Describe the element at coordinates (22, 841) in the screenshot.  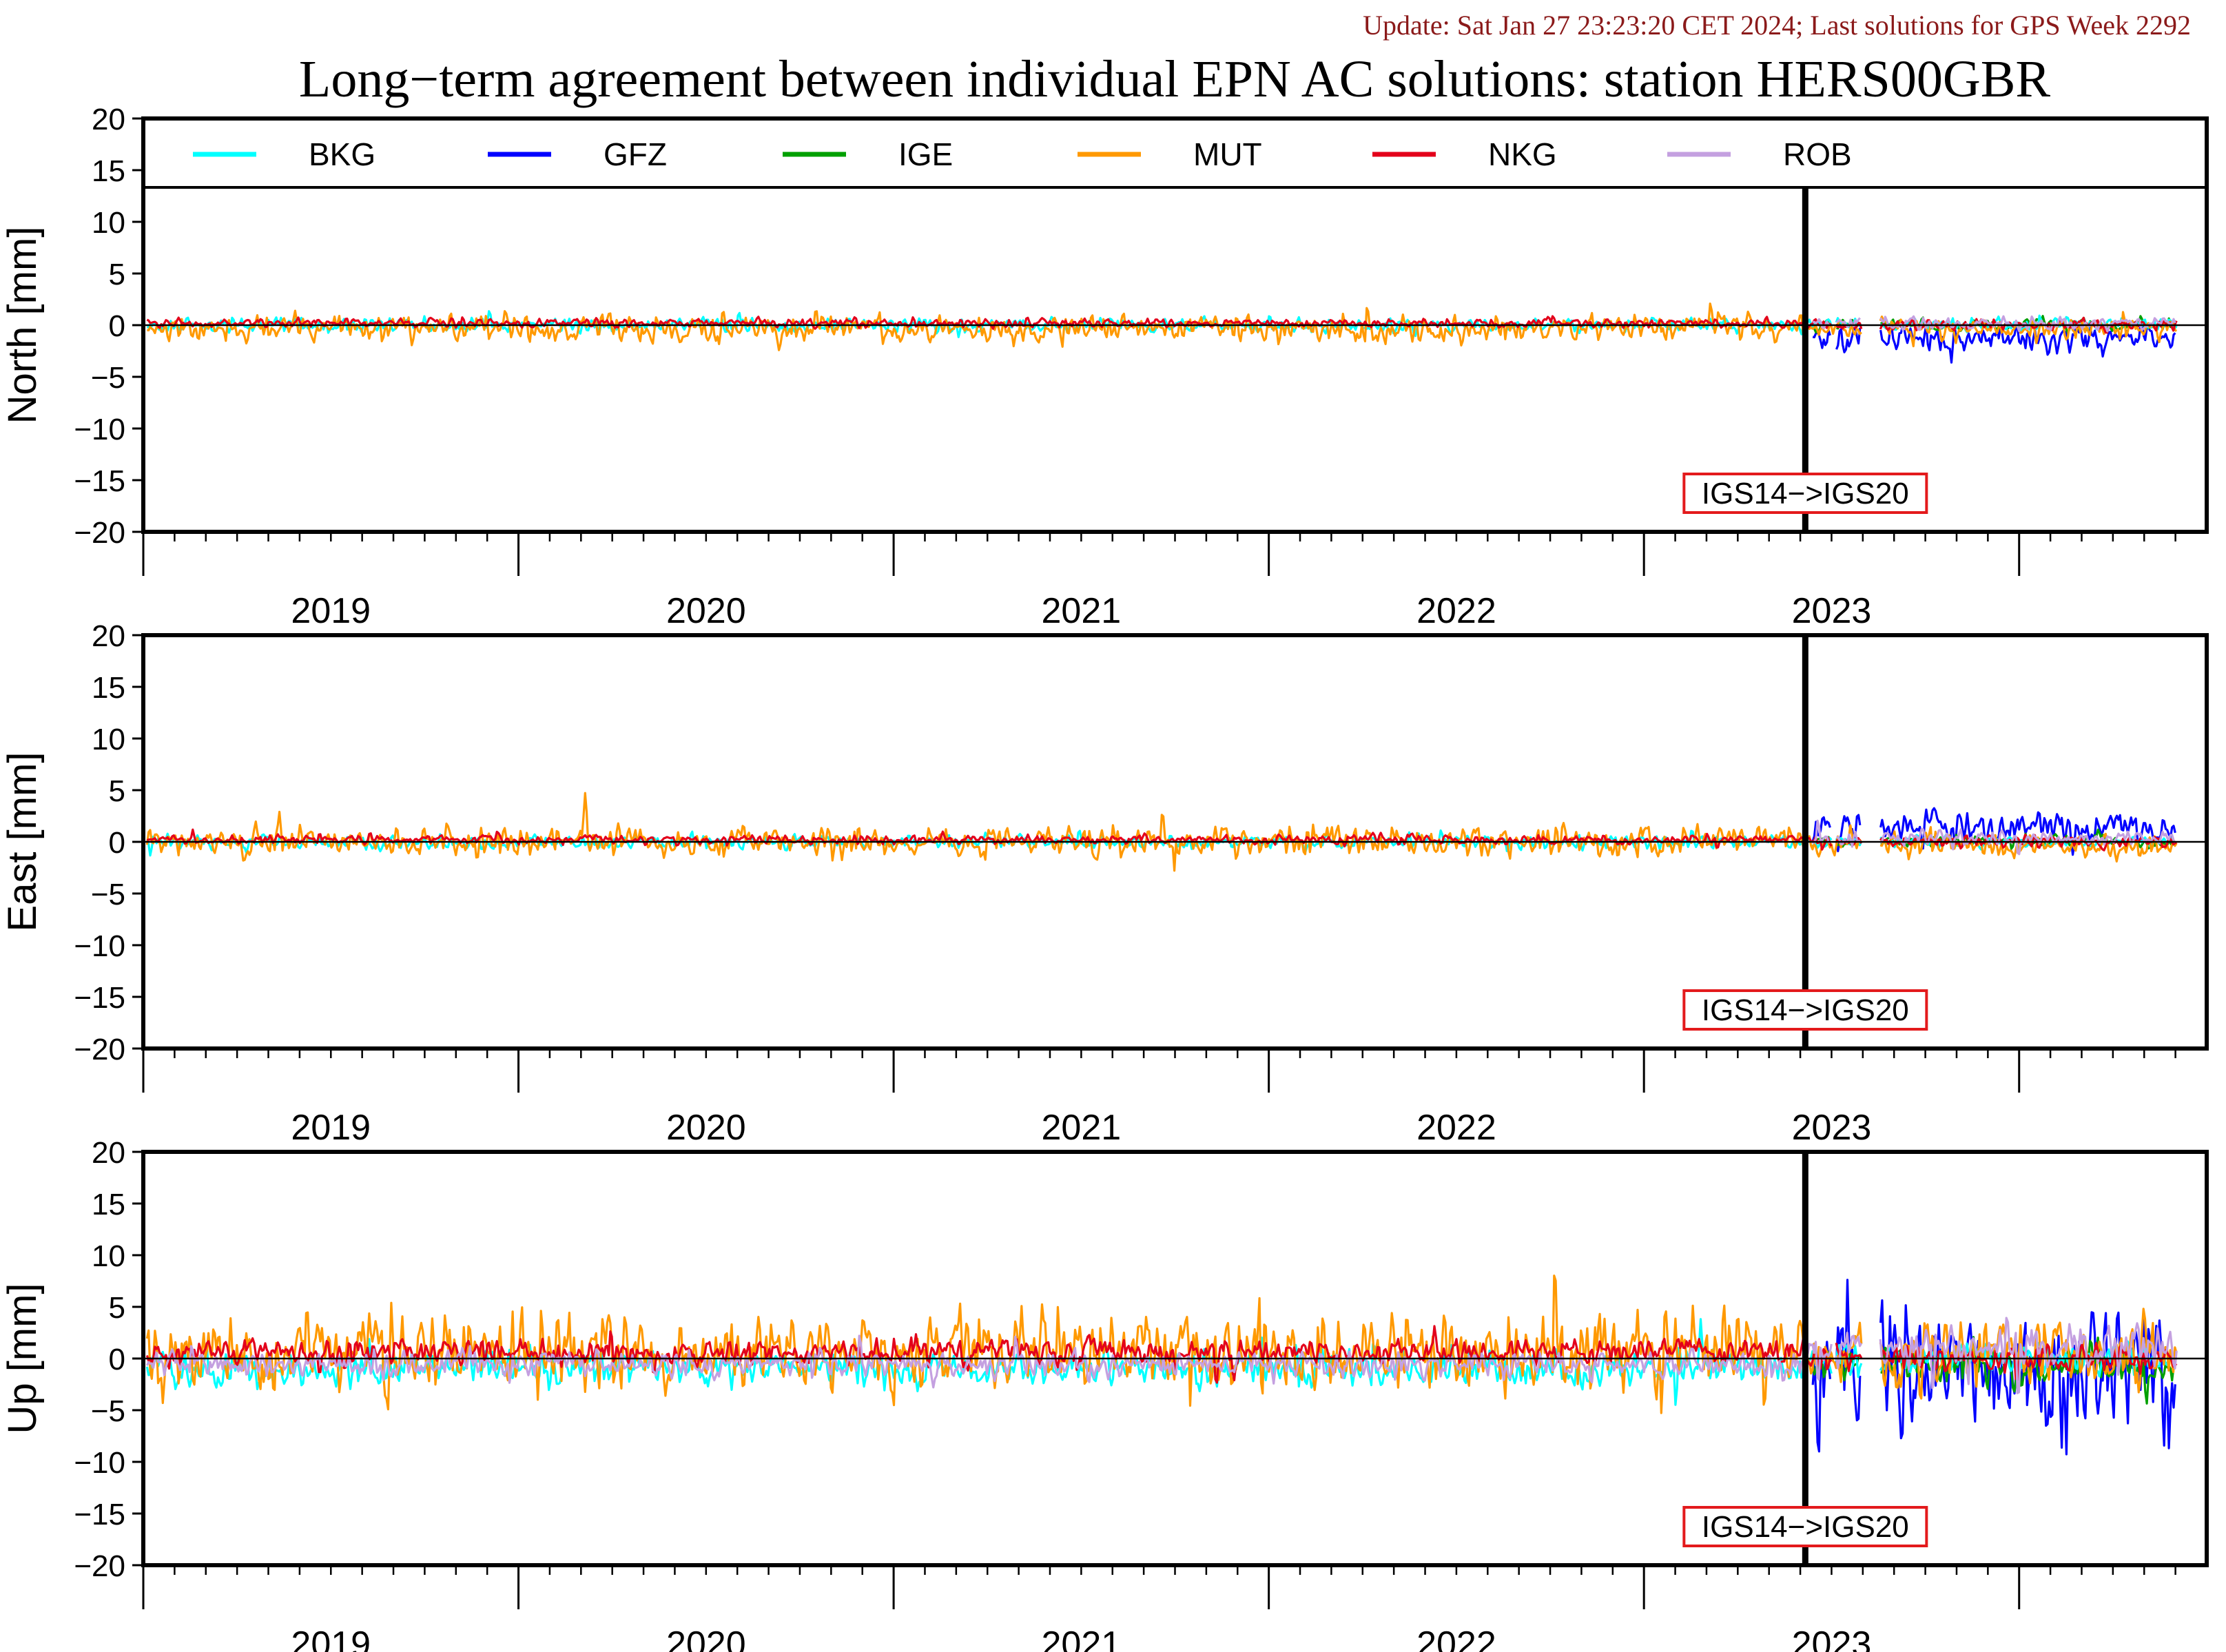
I see `y-axis-label: East [mm]` at that location.